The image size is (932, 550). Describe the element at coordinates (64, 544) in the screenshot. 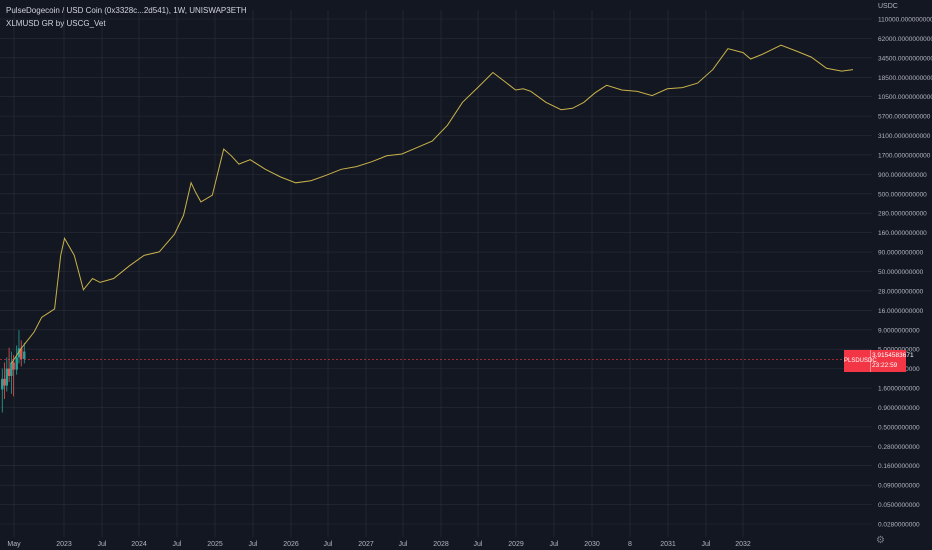

I see `x-tick-label: 2023` at that location.